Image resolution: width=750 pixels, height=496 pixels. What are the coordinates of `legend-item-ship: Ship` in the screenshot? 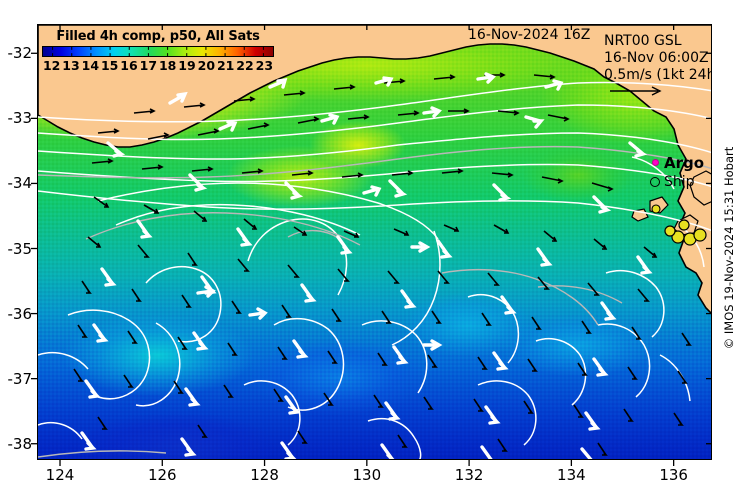 It's located at (675, 181).